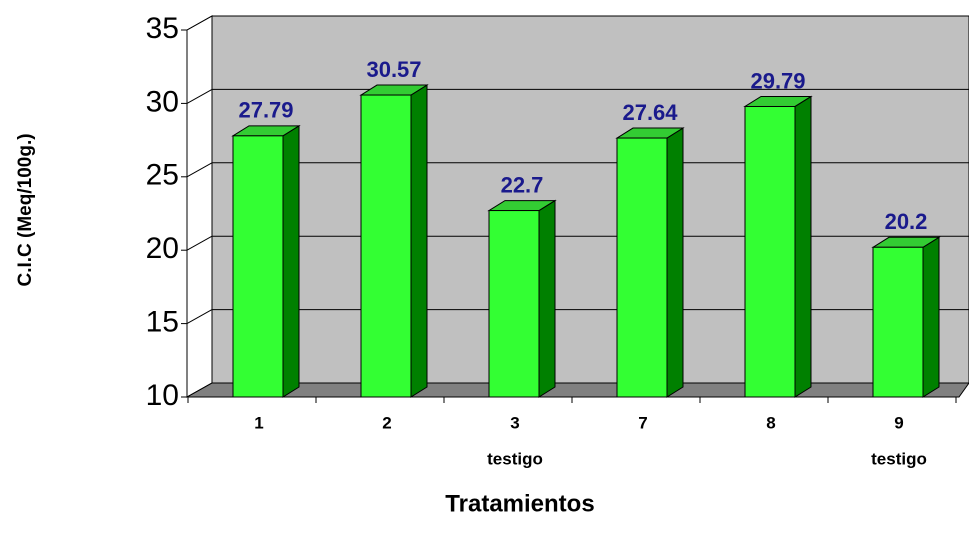 This screenshot has width=969, height=535. What do you see at coordinates (642, 422) in the screenshot?
I see `x-tick-label: 7` at bounding box center [642, 422].